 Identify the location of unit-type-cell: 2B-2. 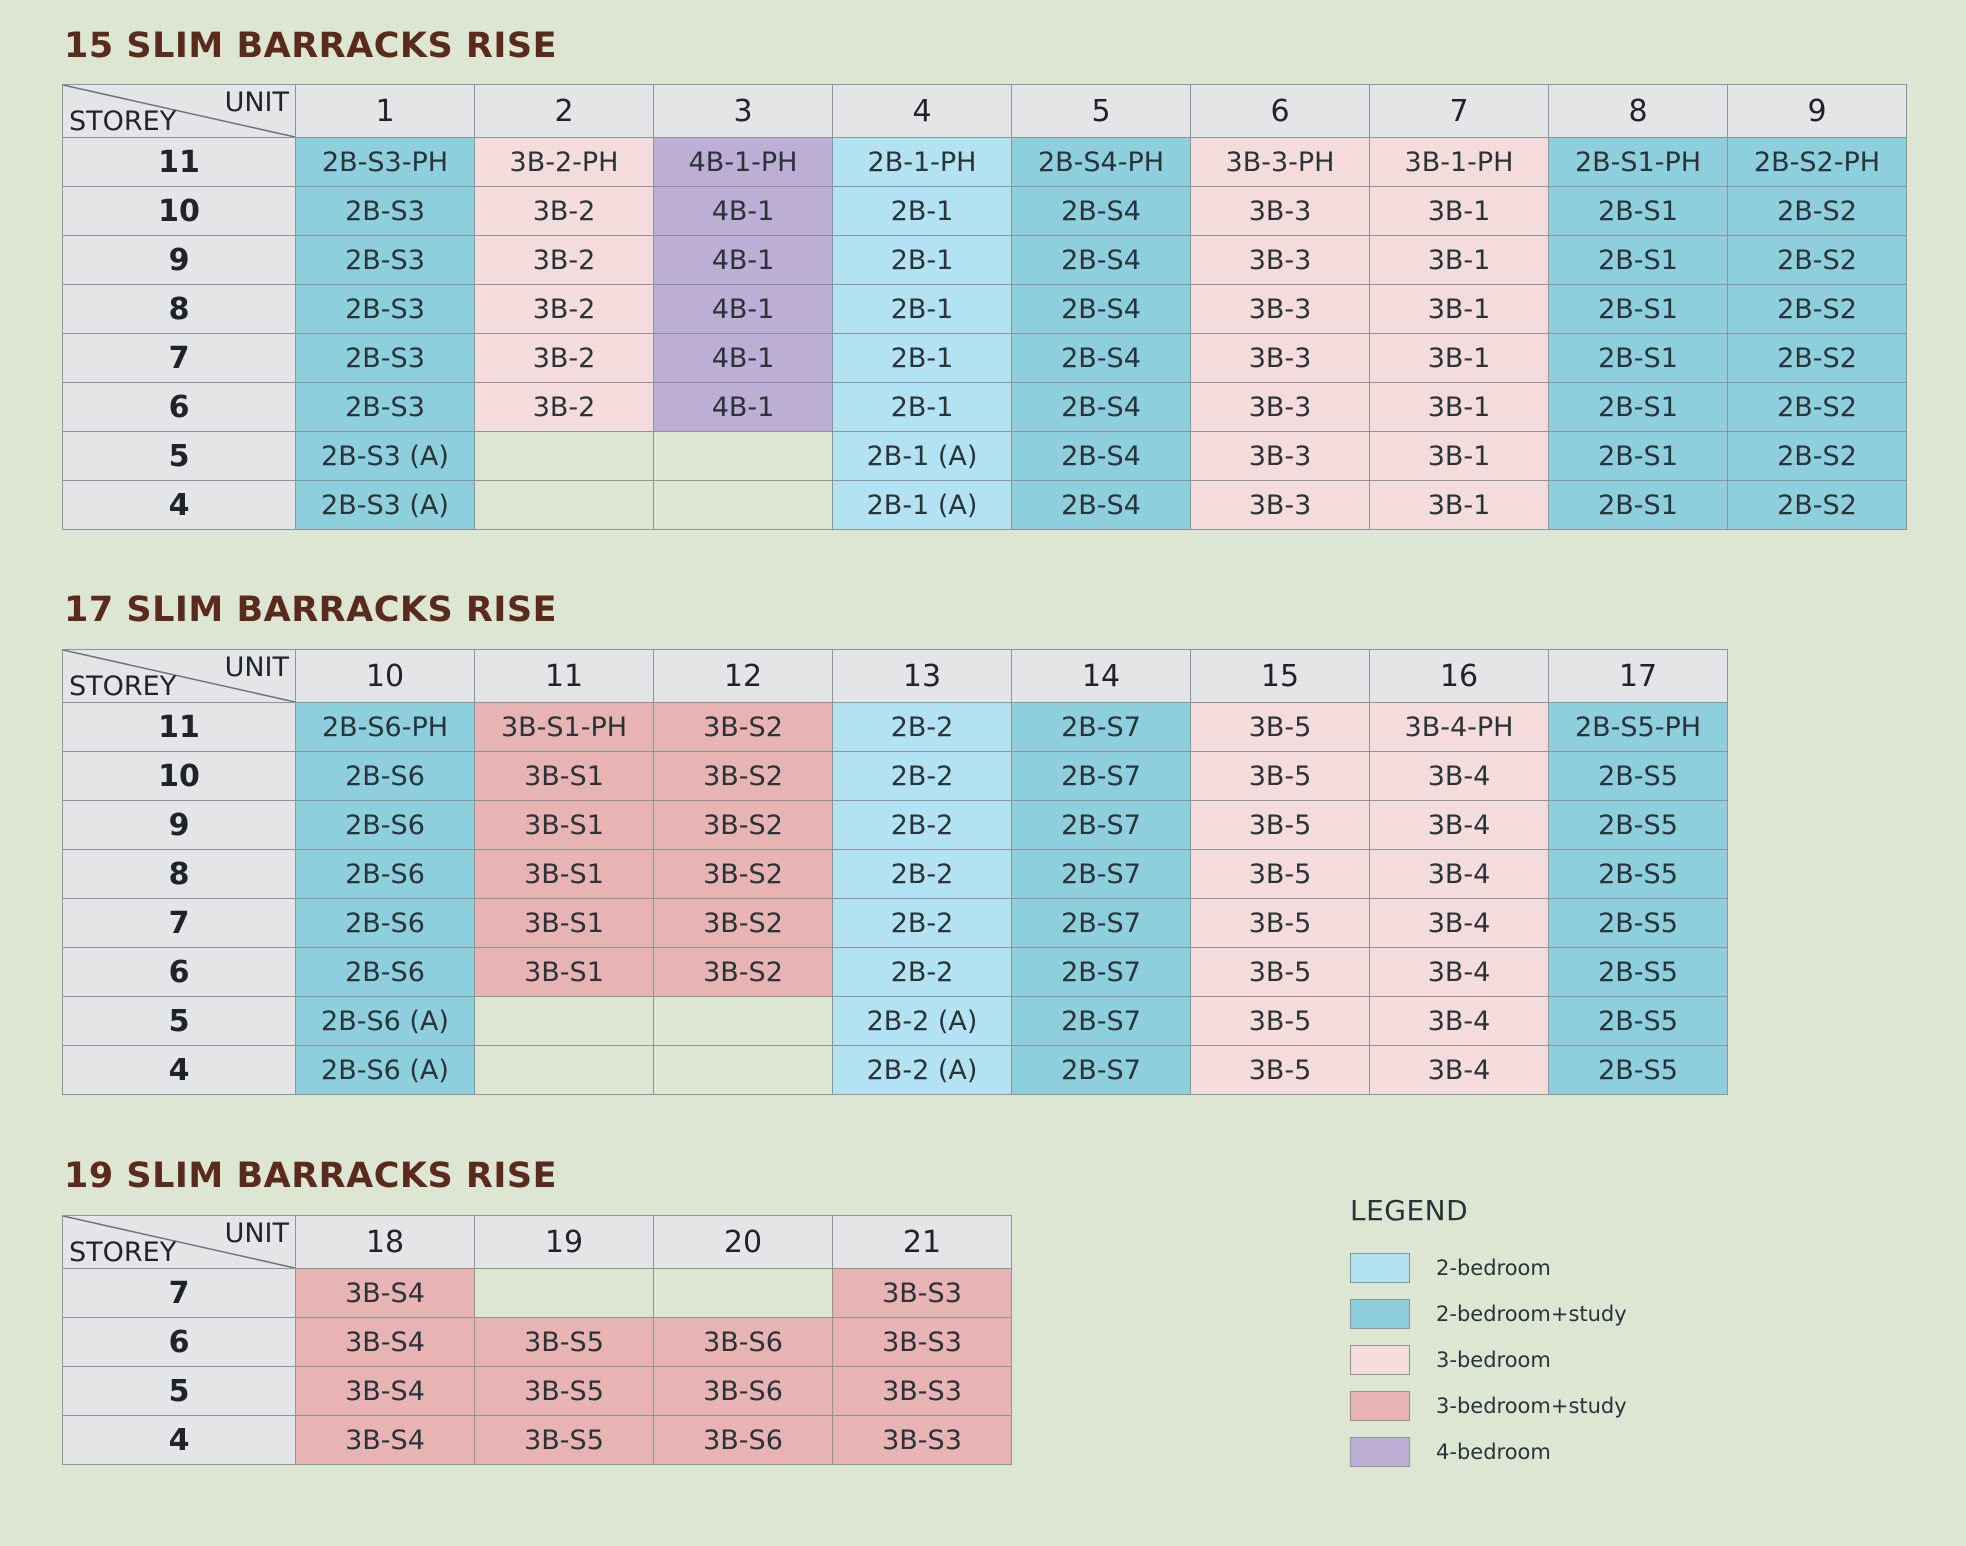
(922, 727).